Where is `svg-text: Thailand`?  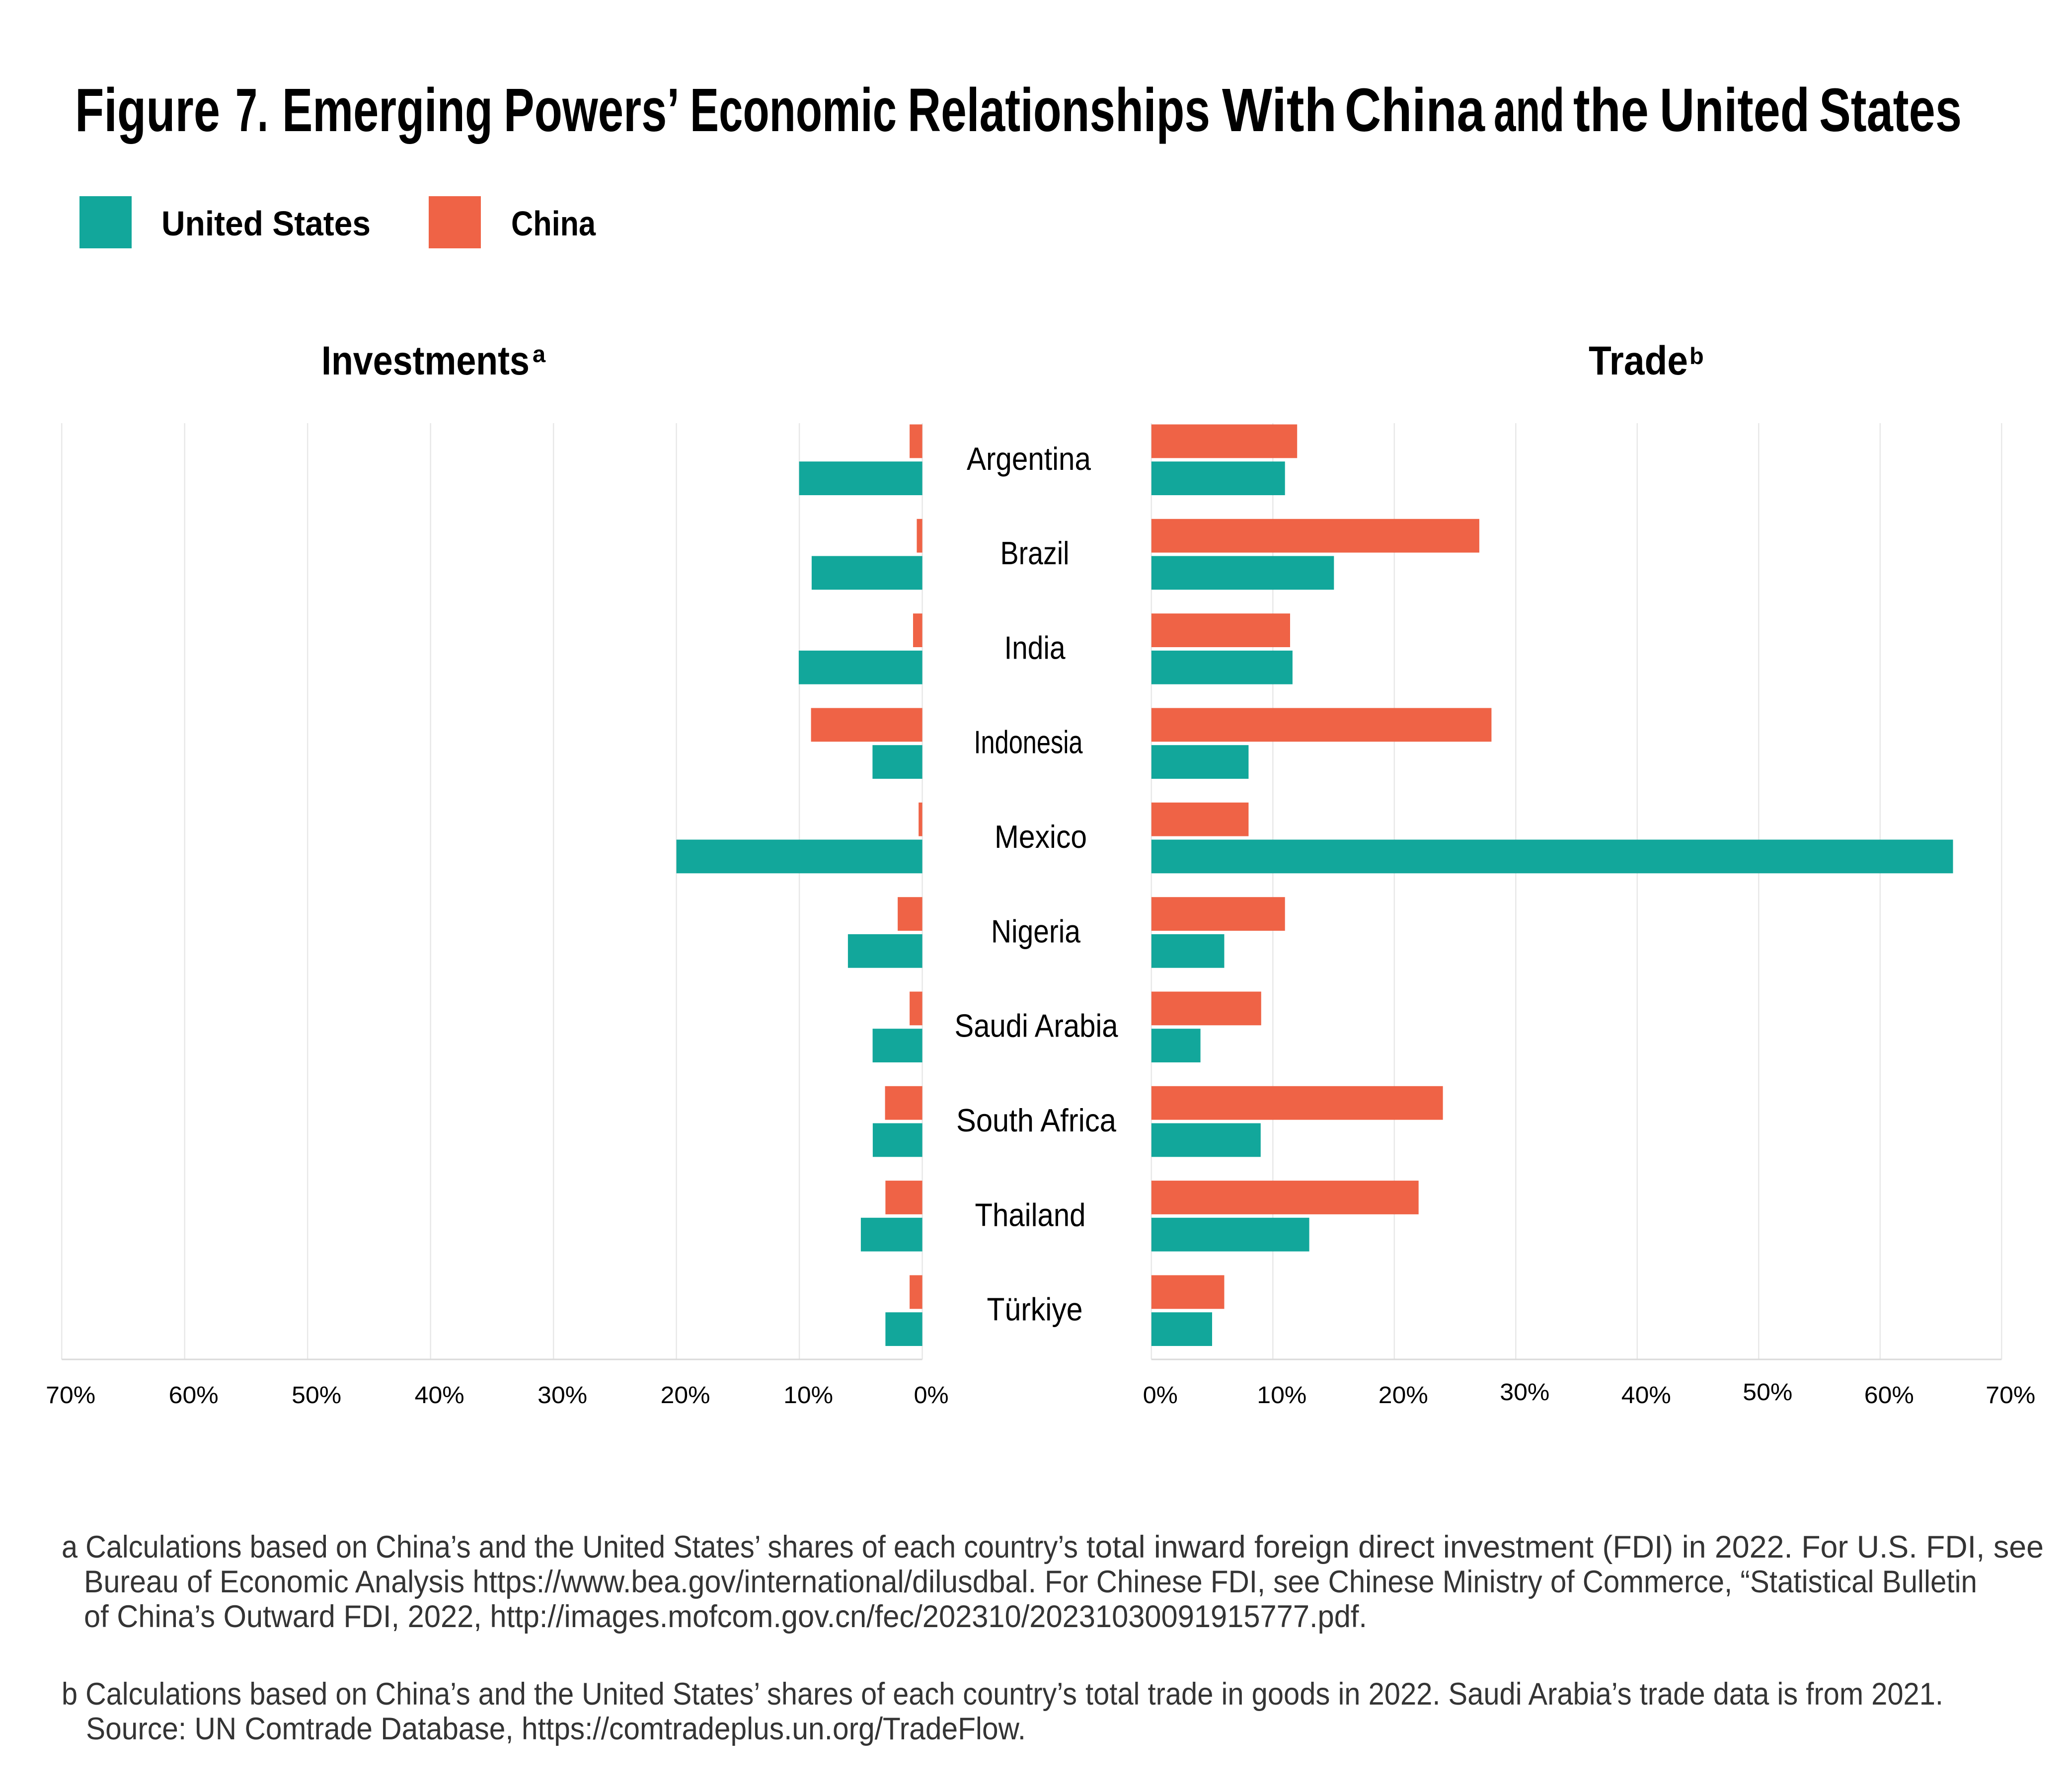
svg-text: Thailand is located at coordinates (1030, 1214).